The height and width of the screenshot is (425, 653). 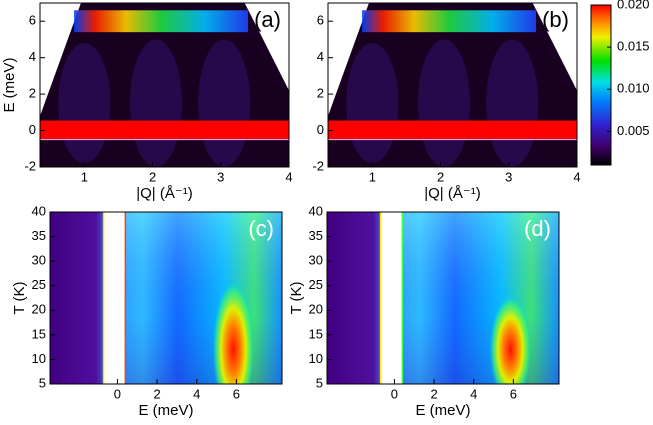 I want to click on colorbar-tick-label: 0.010, so click(x=633, y=88).